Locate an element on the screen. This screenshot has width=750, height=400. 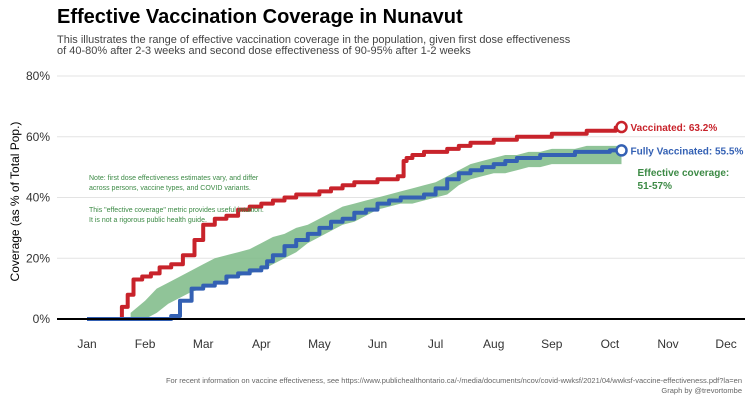
y-tick-label: 0% is located at coordinates (42, 319).